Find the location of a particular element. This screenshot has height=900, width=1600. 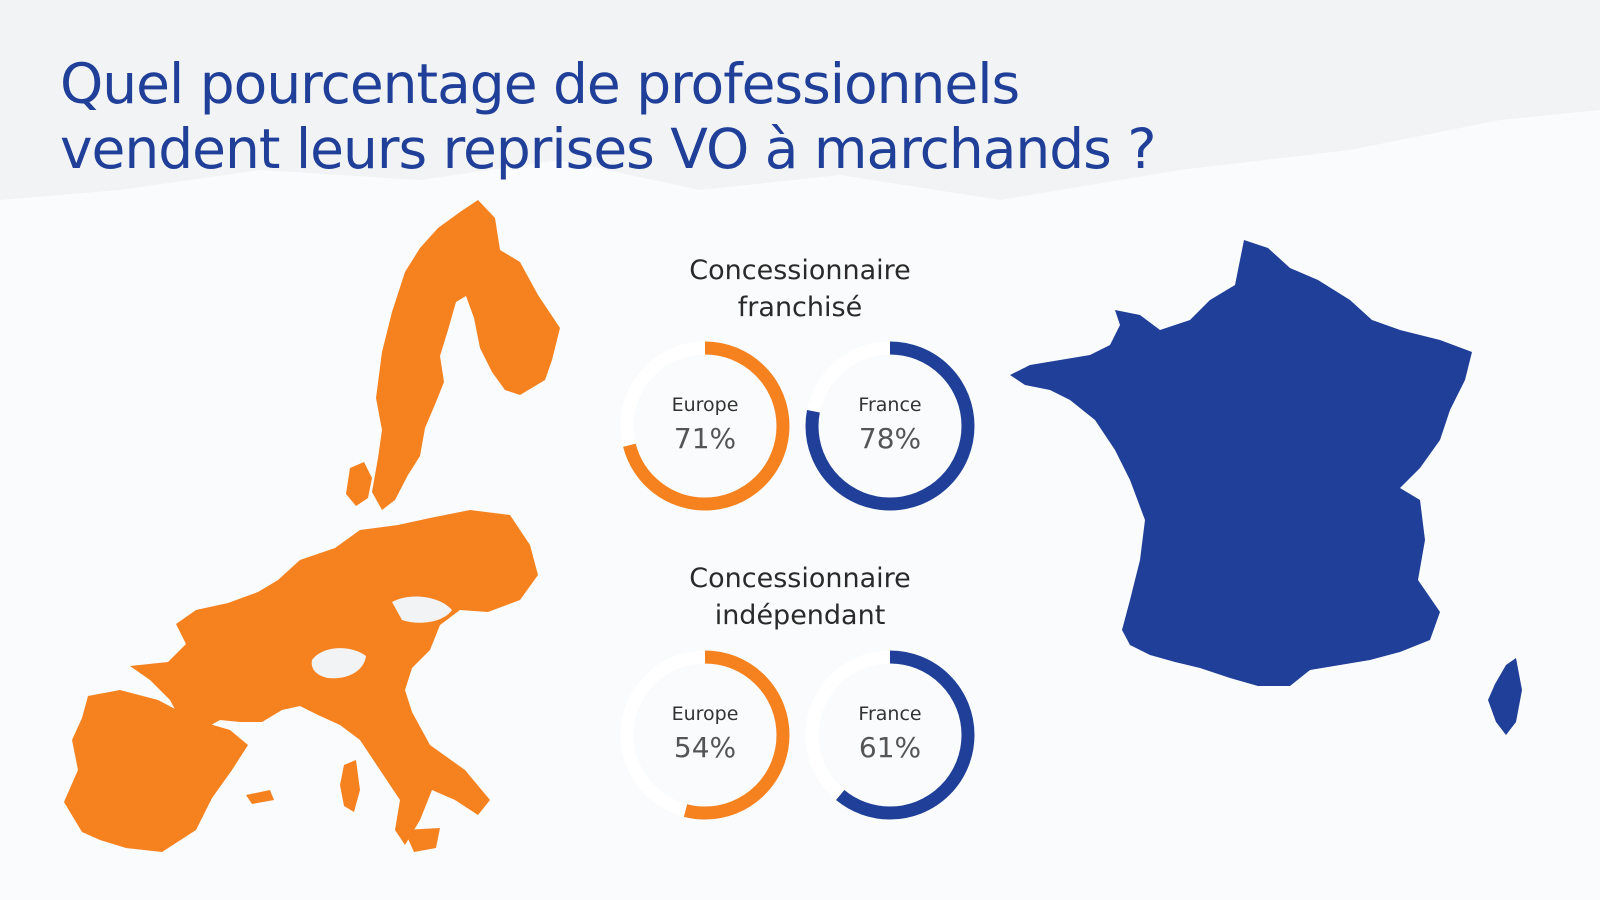

donut-independant-france: France 61% is located at coordinates (890, 735).